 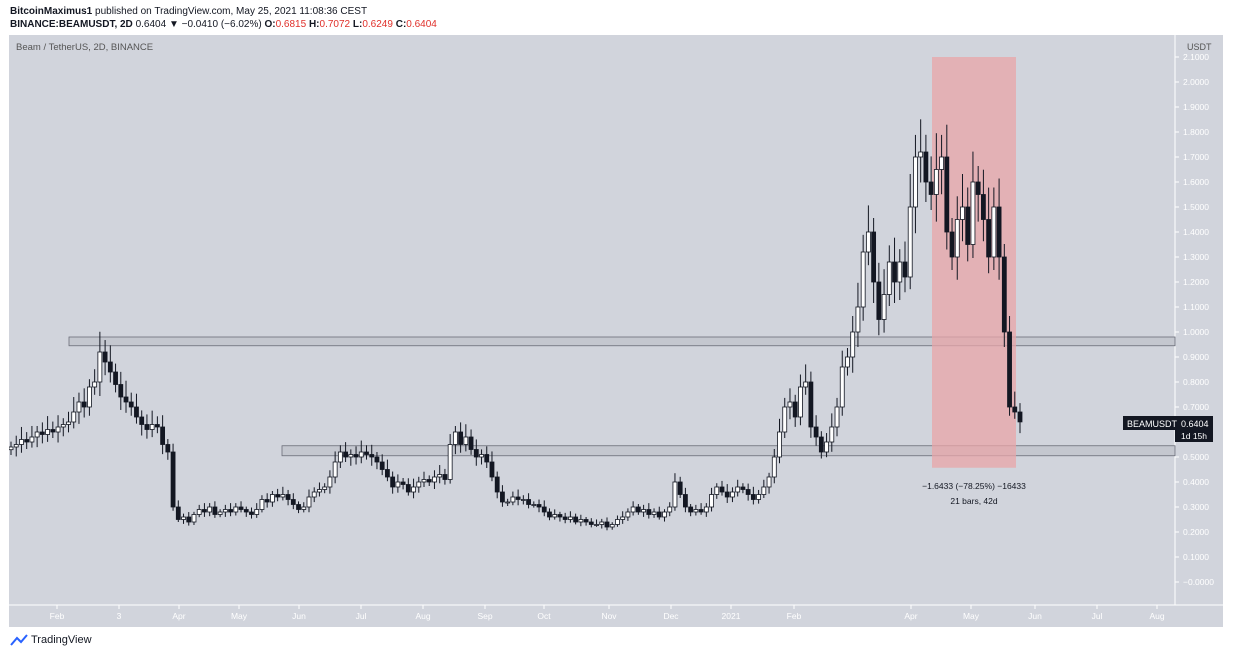 What do you see at coordinates (51, 11) in the screenshot?
I see `author-name: BitcoinMaximus1` at bounding box center [51, 11].